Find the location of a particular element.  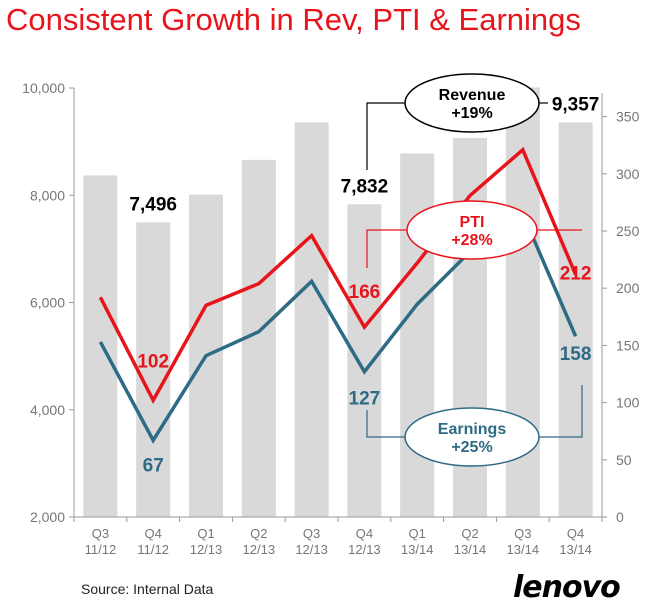

left-tick-label: 6,000 is located at coordinates (47, 303).